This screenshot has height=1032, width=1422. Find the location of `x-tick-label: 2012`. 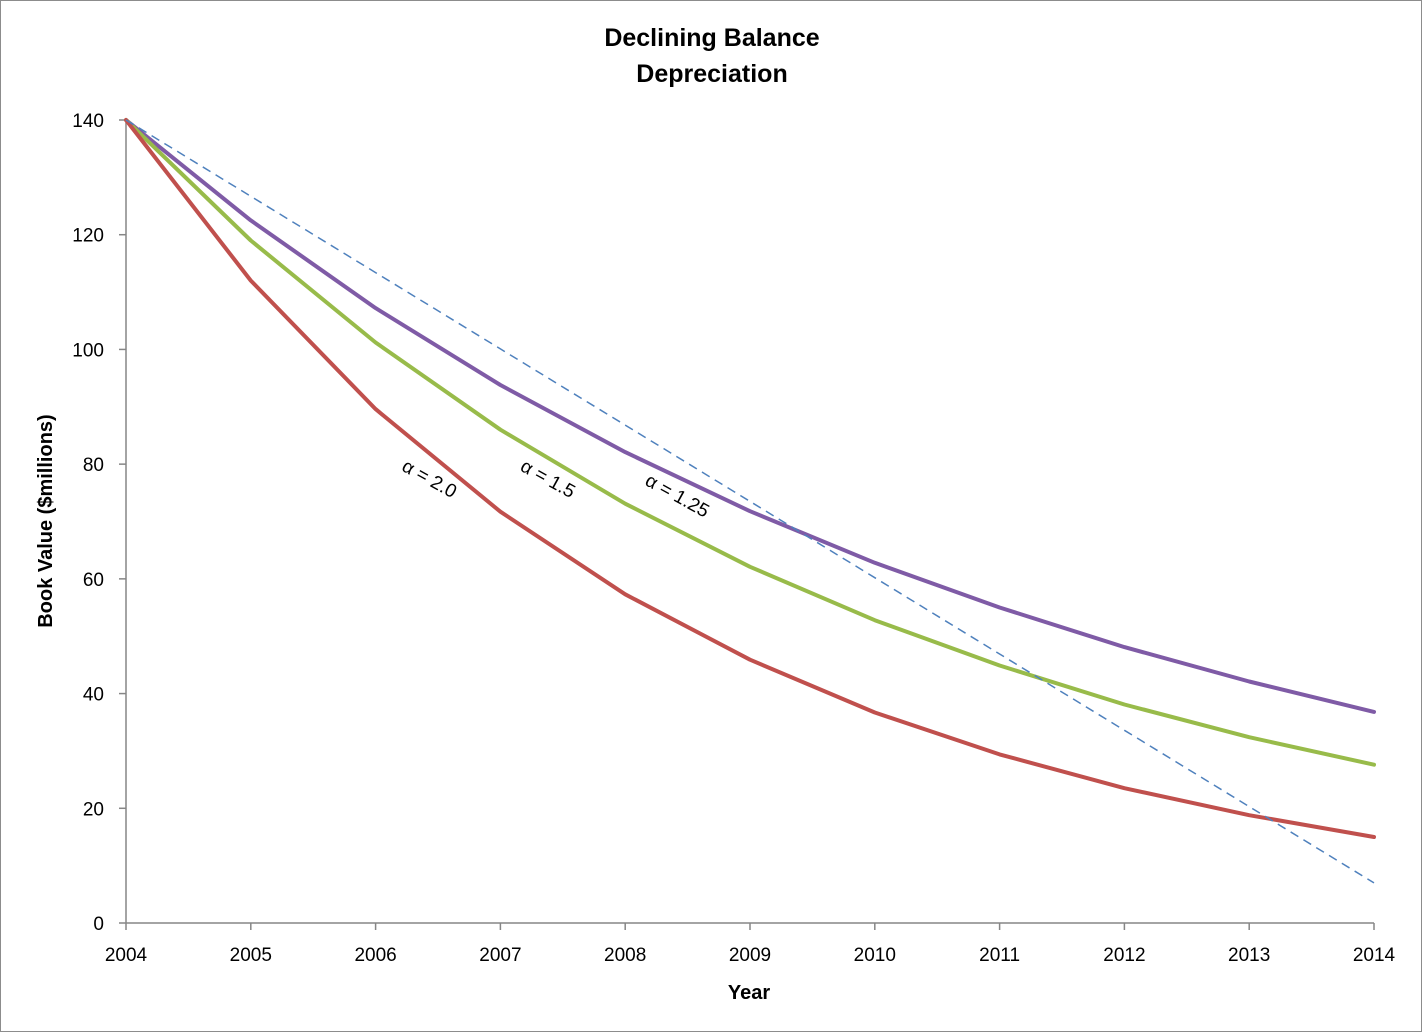

x-tick-label: 2012 is located at coordinates (1124, 955).